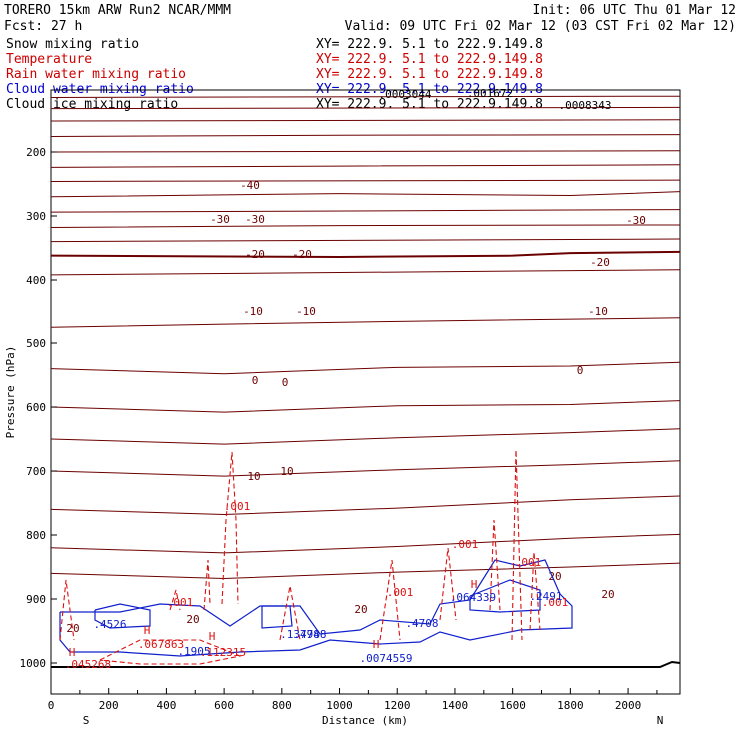  What do you see at coordinates (36, 343) in the screenshot?
I see `y-tick-label: 500` at bounding box center [36, 343].